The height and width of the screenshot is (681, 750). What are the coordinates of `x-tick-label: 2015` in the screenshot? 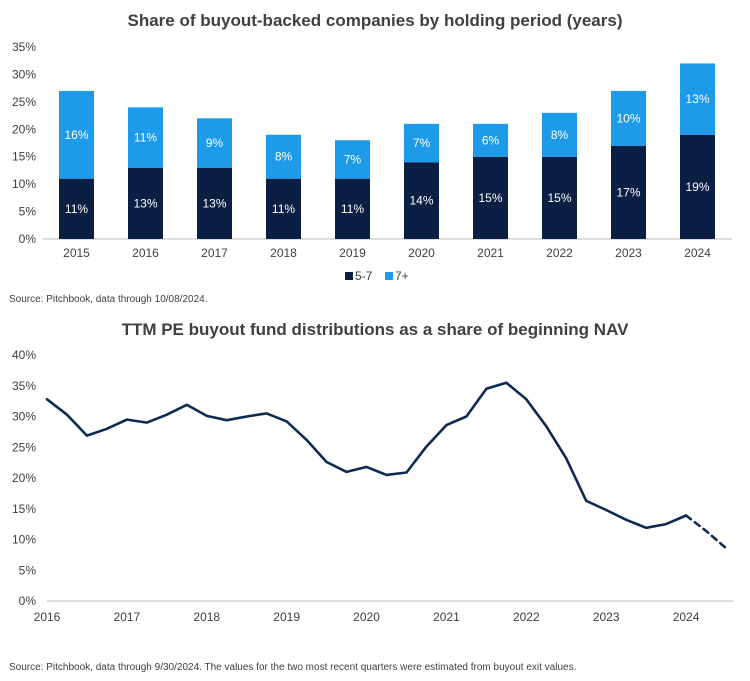 It's located at (76, 253).